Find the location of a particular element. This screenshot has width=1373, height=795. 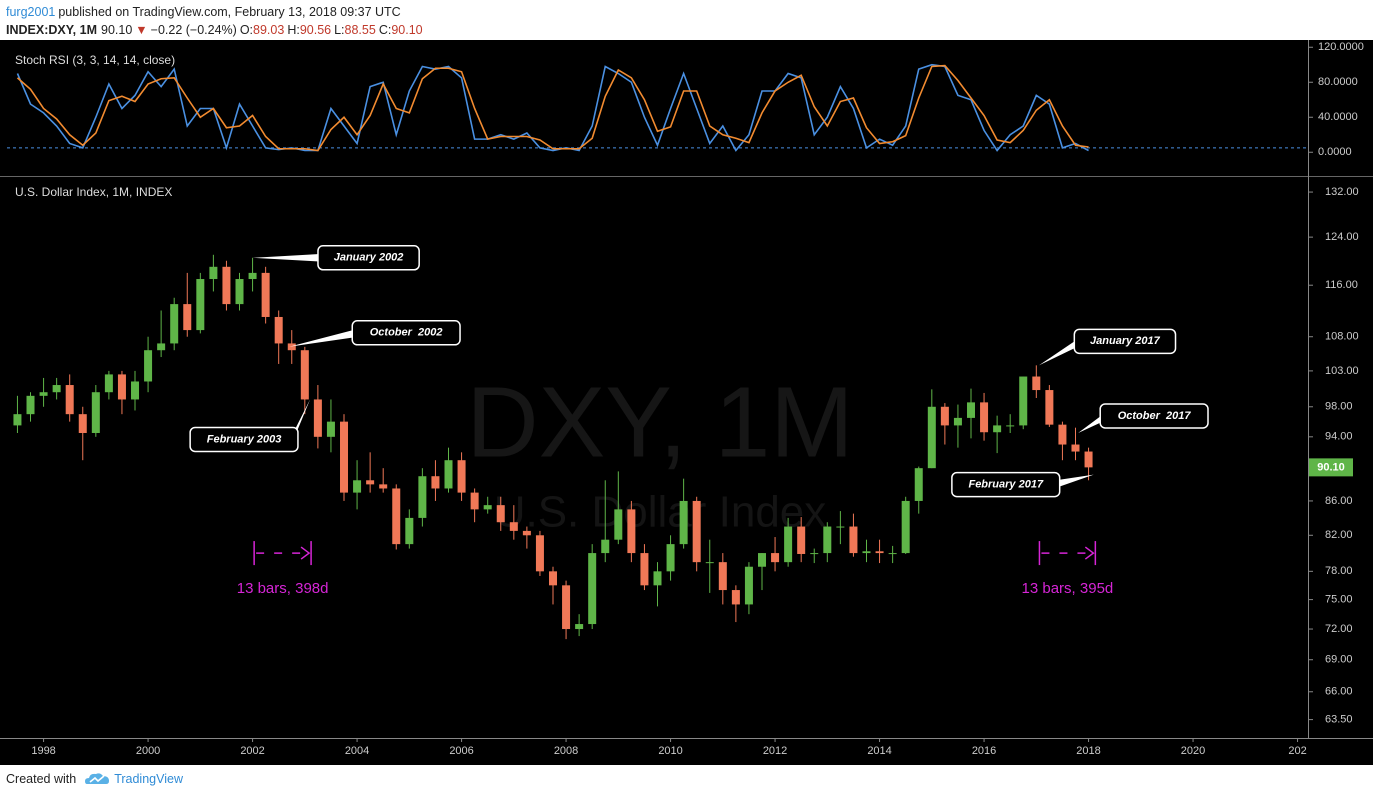

y-tick-label: 98.00 is located at coordinates (1339, 407).